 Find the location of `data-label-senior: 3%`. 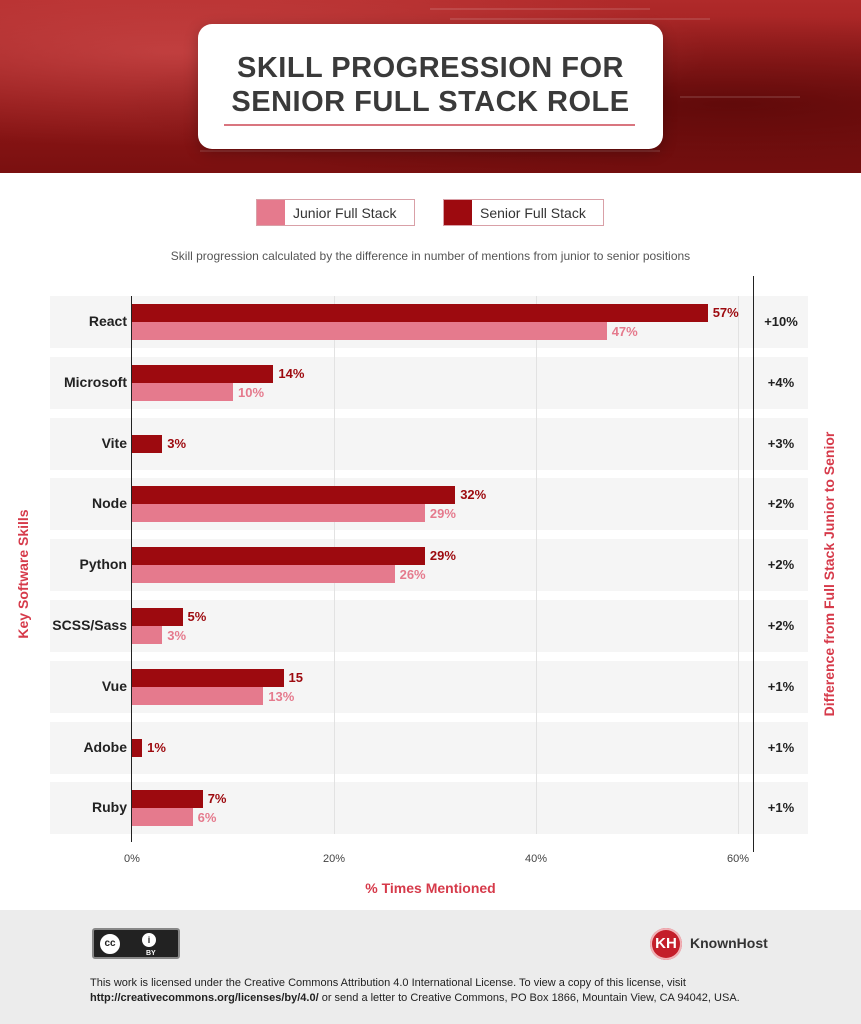

data-label-senior: 3% is located at coordinates (177, 443).